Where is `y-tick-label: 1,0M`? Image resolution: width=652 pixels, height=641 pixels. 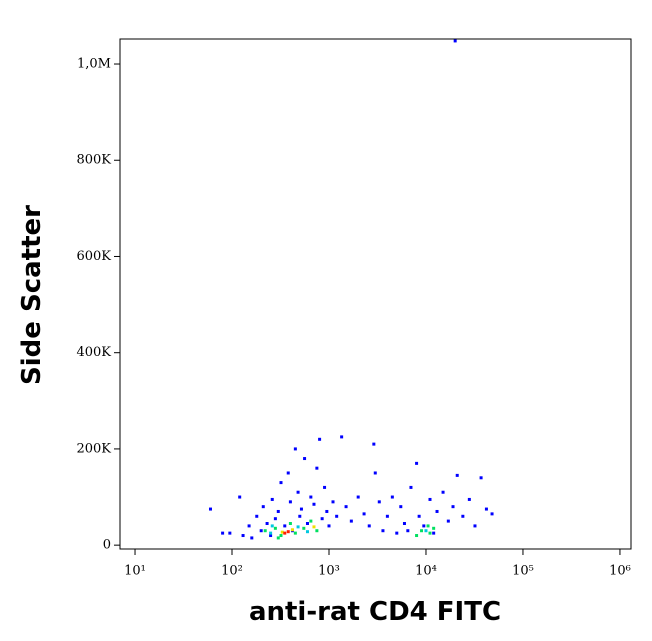 y-tick-label: 1,0M is located at coordinates (94, 64).